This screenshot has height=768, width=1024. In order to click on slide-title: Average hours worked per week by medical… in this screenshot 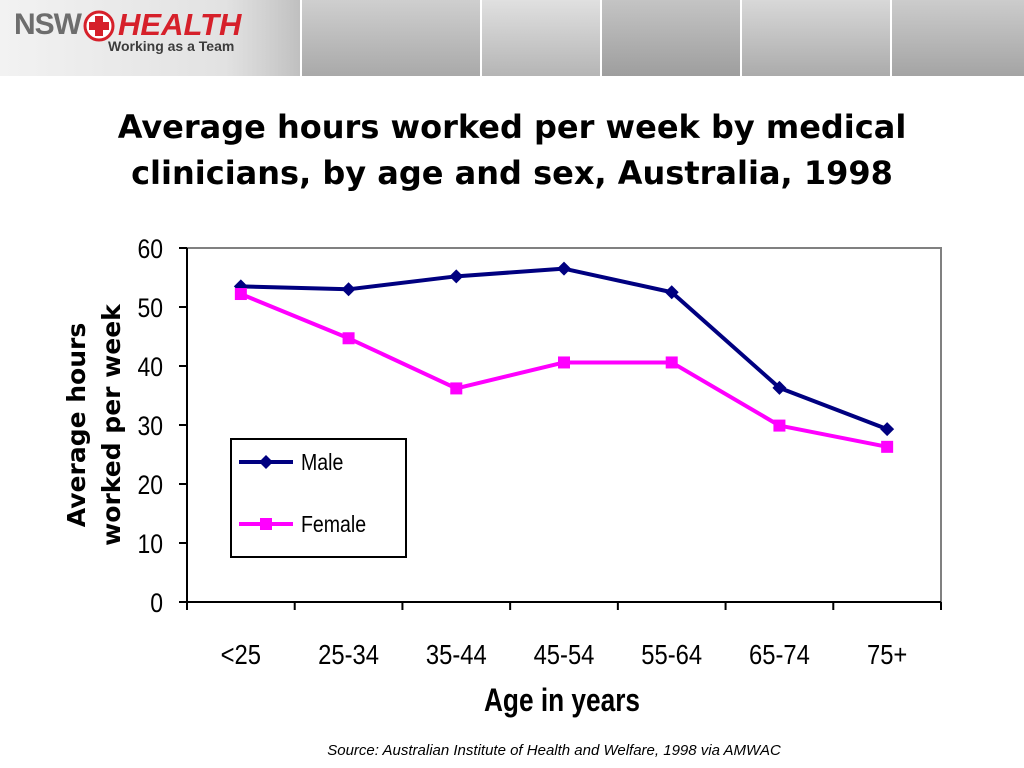, I will do `click(512, 150)`.